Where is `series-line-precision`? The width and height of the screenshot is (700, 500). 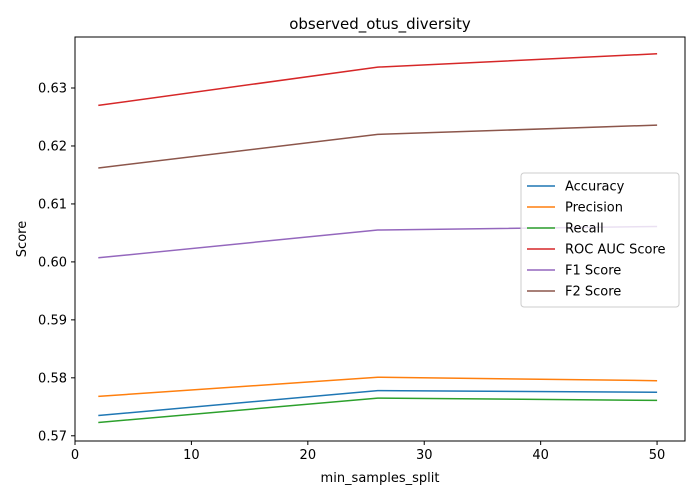 series-line-precision is located at coordinates (378, 387).